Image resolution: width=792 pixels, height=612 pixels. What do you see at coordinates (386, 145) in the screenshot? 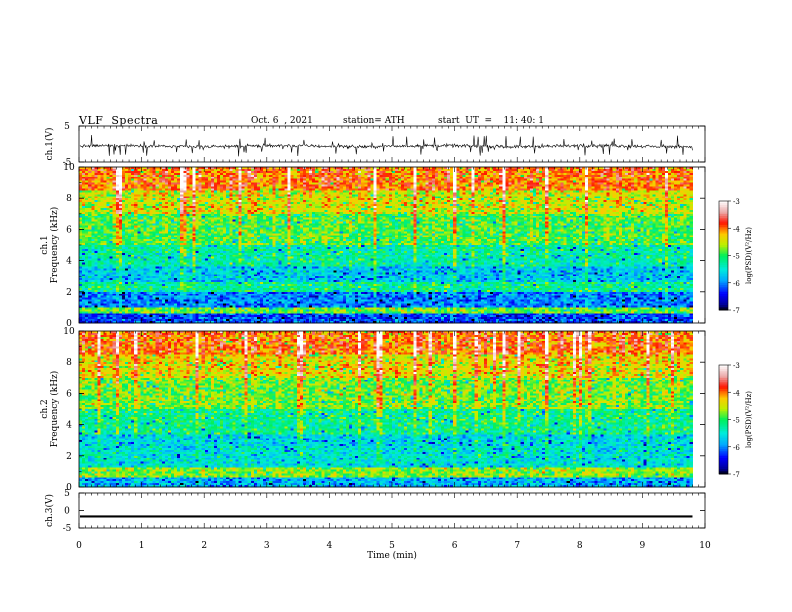
I see `ch1-waveform-line` at bounding box center [386, 145].